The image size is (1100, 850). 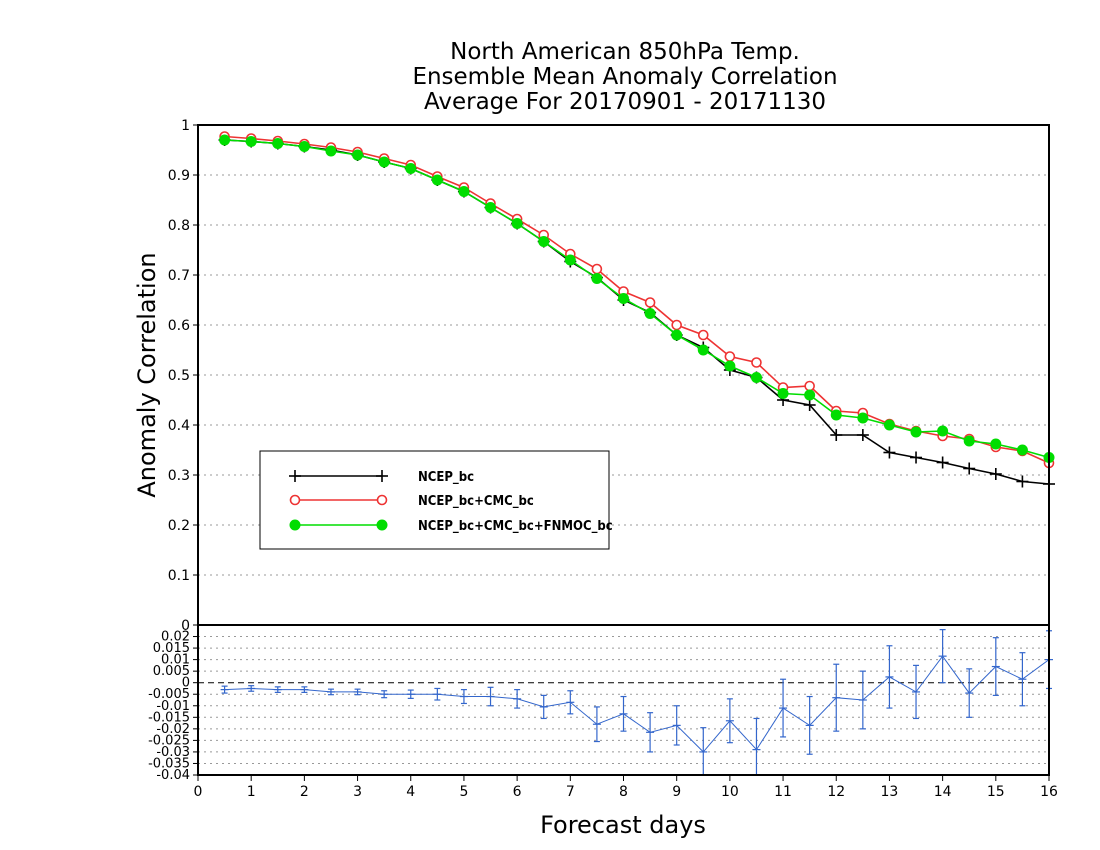 What do you see at coordinates (171, 671) in the screenshot?
I see `diff-y-tick-label: 0.005` at bounding box center [171, 671].